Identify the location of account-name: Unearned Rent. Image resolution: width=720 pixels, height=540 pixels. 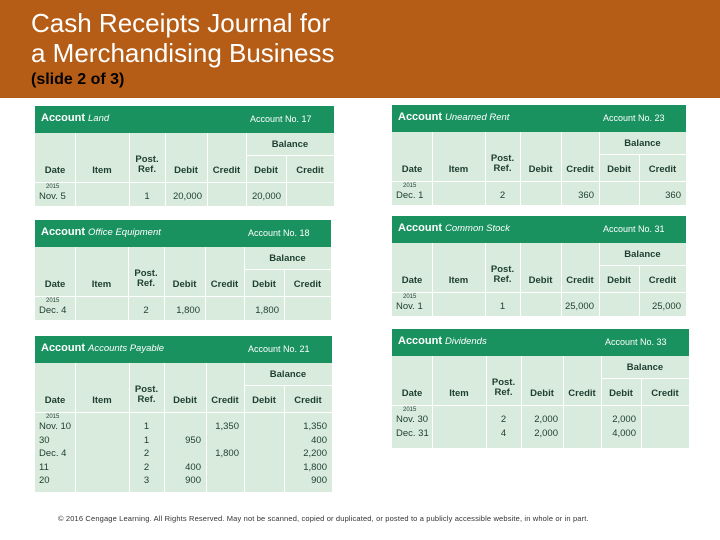
(477, 117).